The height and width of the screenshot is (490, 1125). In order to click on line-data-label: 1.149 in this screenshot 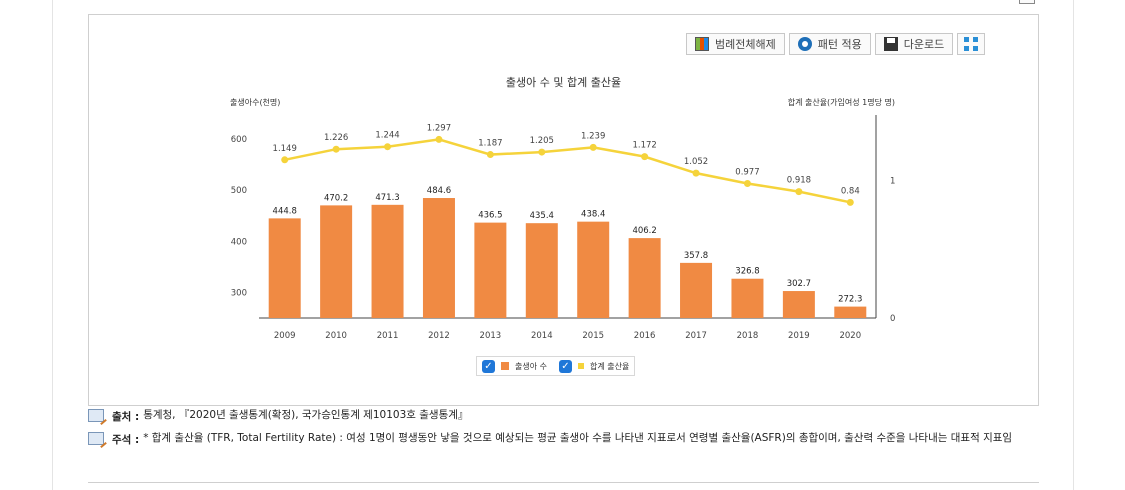, I will do `click(285, 149)`.